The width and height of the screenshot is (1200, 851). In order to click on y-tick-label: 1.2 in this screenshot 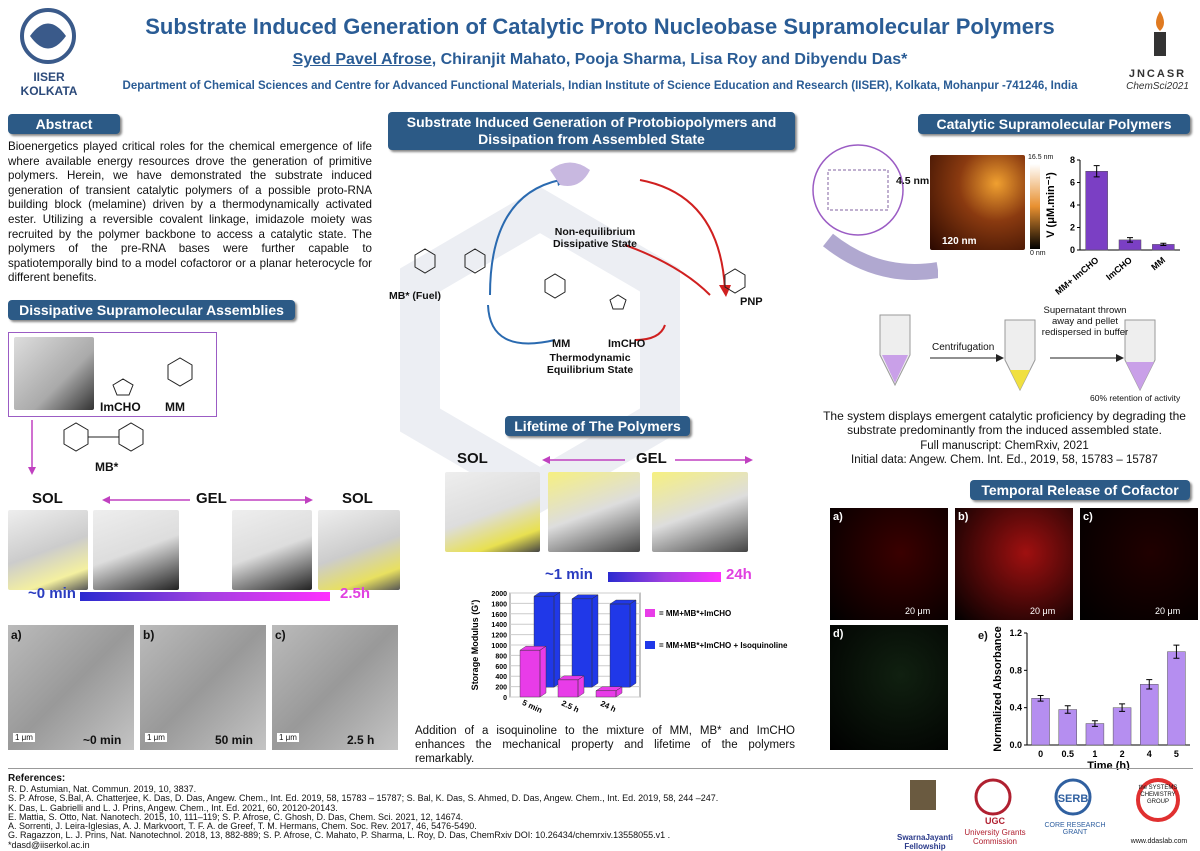, I will do `click(1015, 633)`.